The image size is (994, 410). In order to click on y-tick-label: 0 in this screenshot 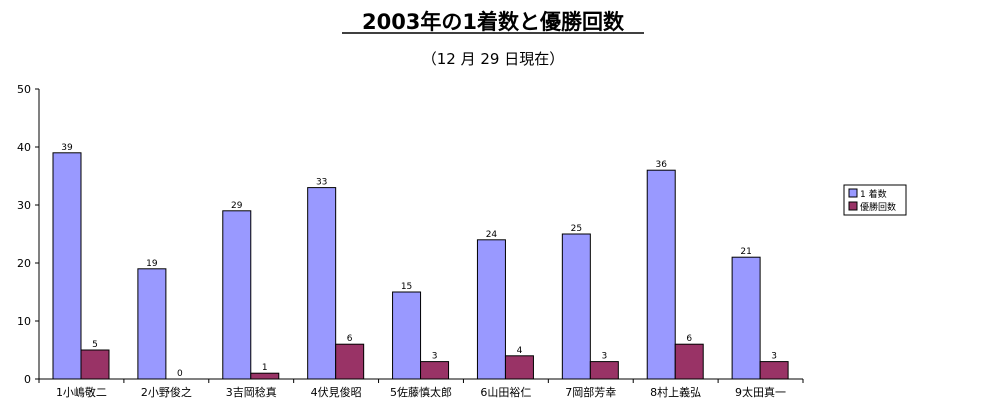, I will do `click(27, 379)`.